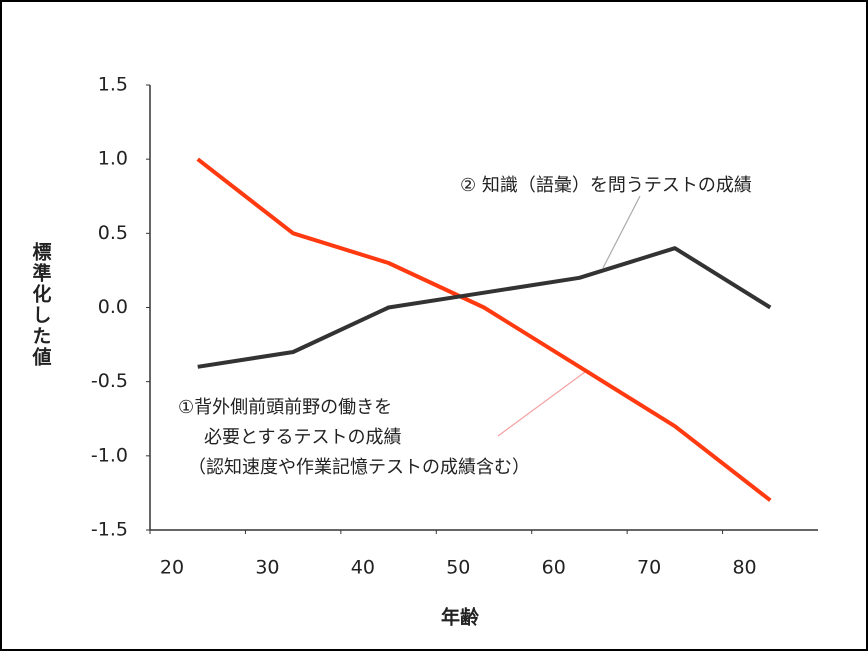 The image size is (868, 651). What do you see at coordinates (41, 304) in the screenshot?
I see `y-axis-label: 標準化した値` at bounding box center [41, 304].